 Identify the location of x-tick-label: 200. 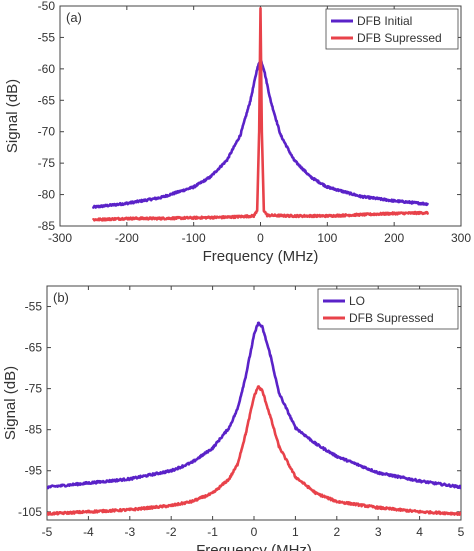
(394, 238).